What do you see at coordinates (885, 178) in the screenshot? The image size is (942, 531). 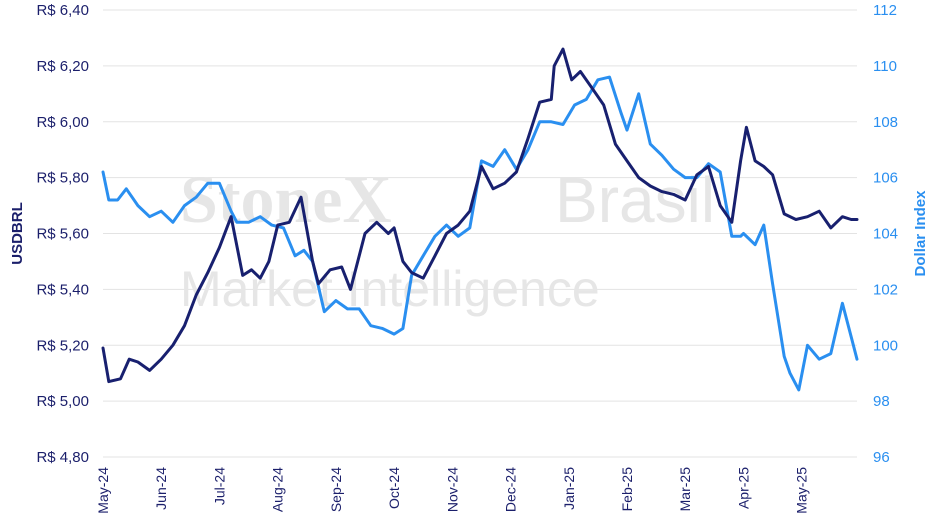 I see `right-tick-label: 106` at bounding box center [885, 178].